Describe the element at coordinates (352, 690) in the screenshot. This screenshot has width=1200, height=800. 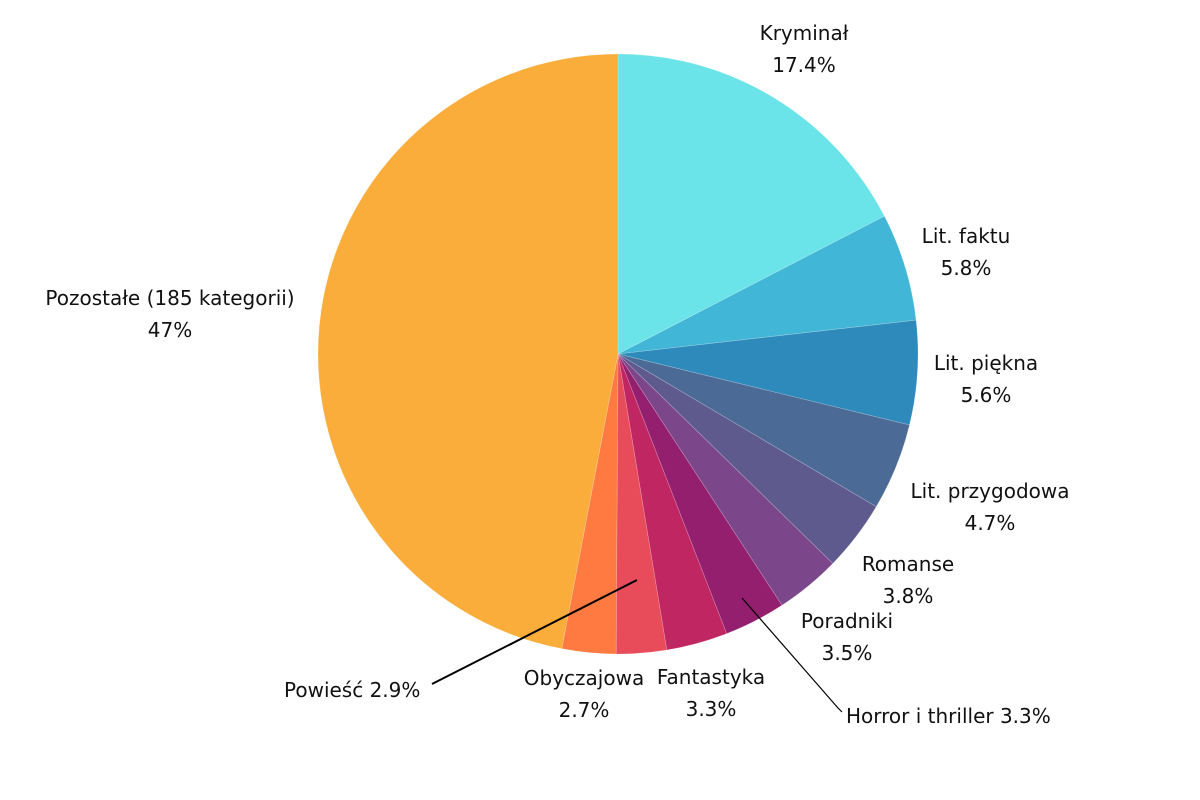
I see `slice-label: Powieść 2.9%` at that location.